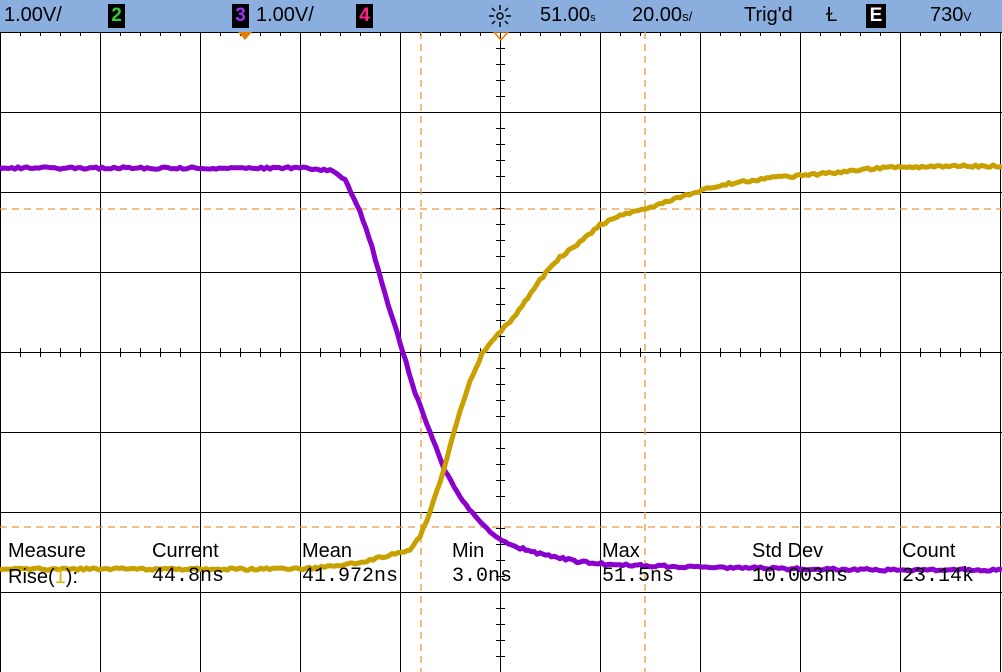 The height and width of the screenshot is (672, 1002). What do you see at coordinates (468, 551) in the screenshot?
I see `col-header-min: Min` at bounding box center [468, 551].